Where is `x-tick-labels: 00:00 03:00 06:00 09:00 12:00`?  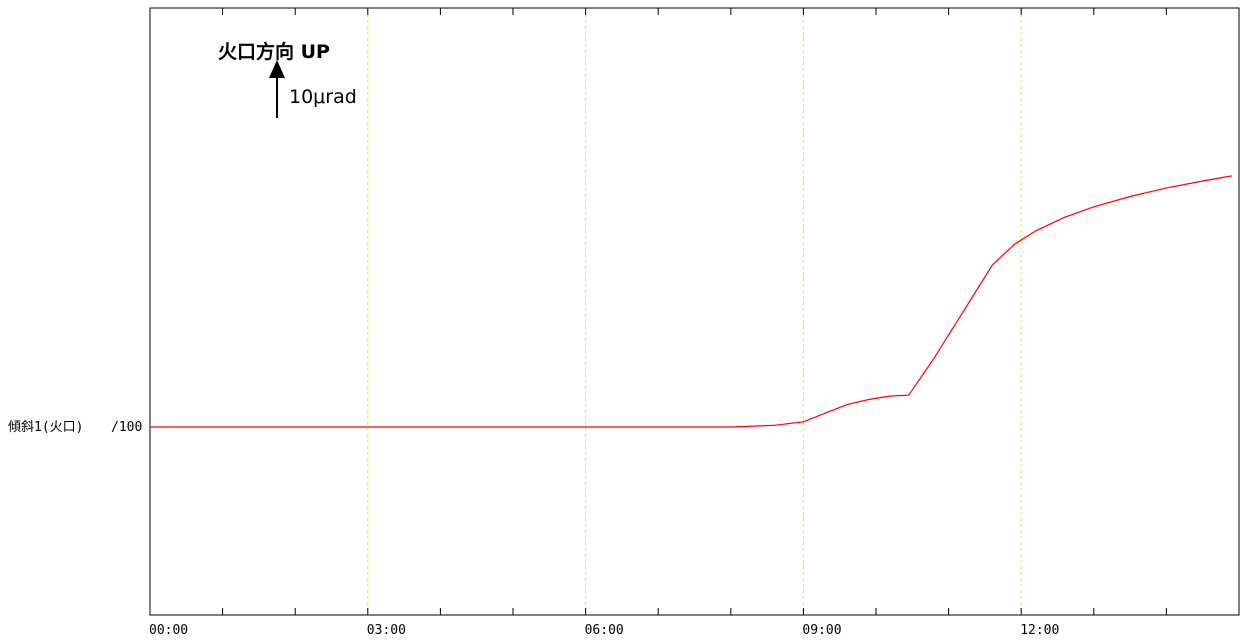 x-tick-labels: 00:00 03:00 06:00 09:00 12:00 is located at coordinates (604, 630).